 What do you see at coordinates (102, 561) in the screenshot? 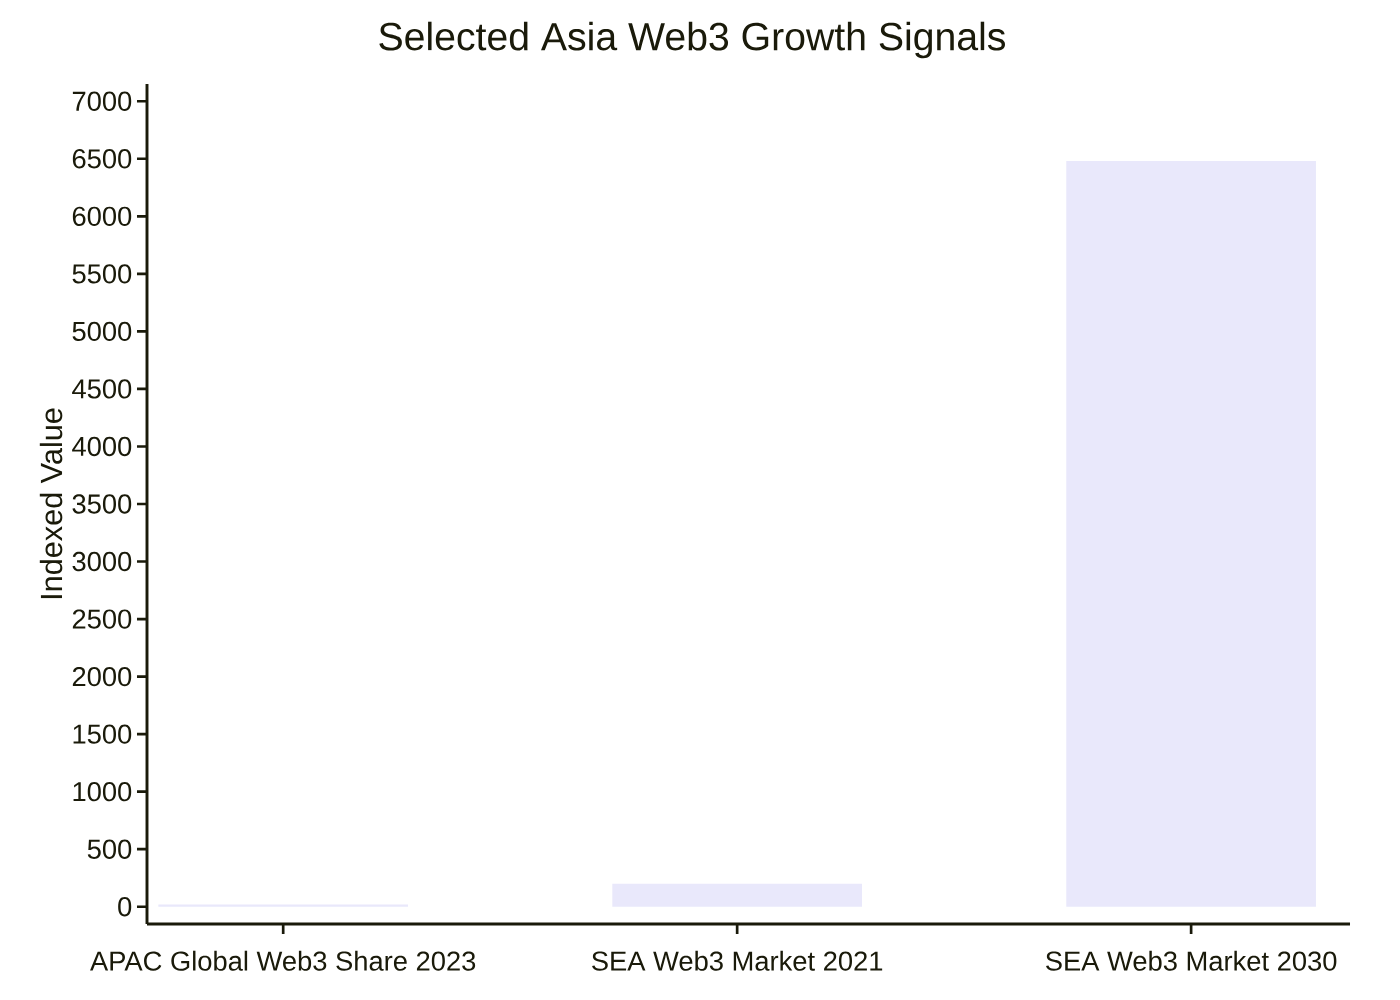
I see `y-tick-label: 3000` at bounding box center [102, 561].